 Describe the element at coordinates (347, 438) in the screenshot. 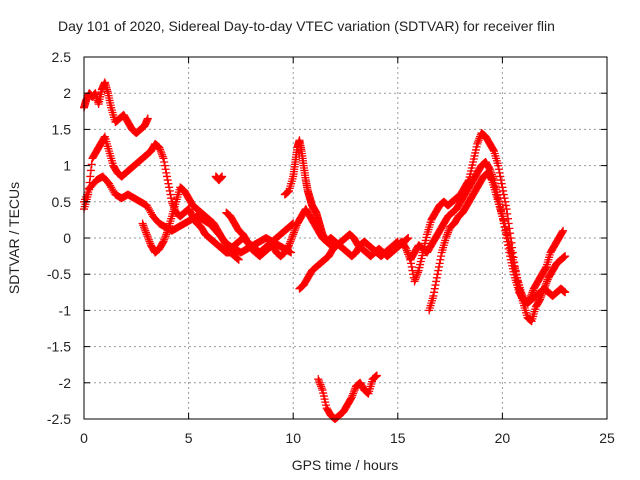

I see `x-tick-labels: 0 5 10 15 20 25` at that location.